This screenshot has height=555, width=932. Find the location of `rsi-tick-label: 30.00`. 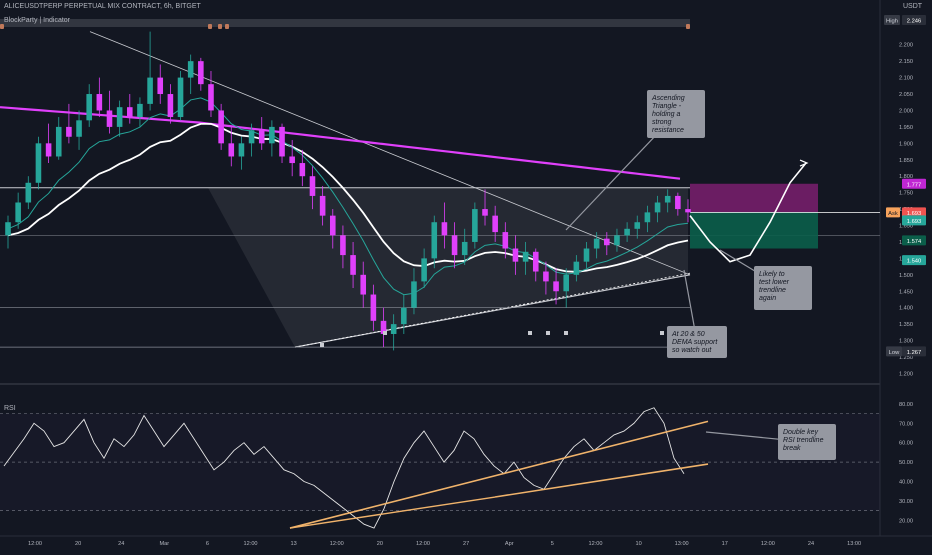

rsi-tick-label: 30.00 is located at coordinates (906, 502).